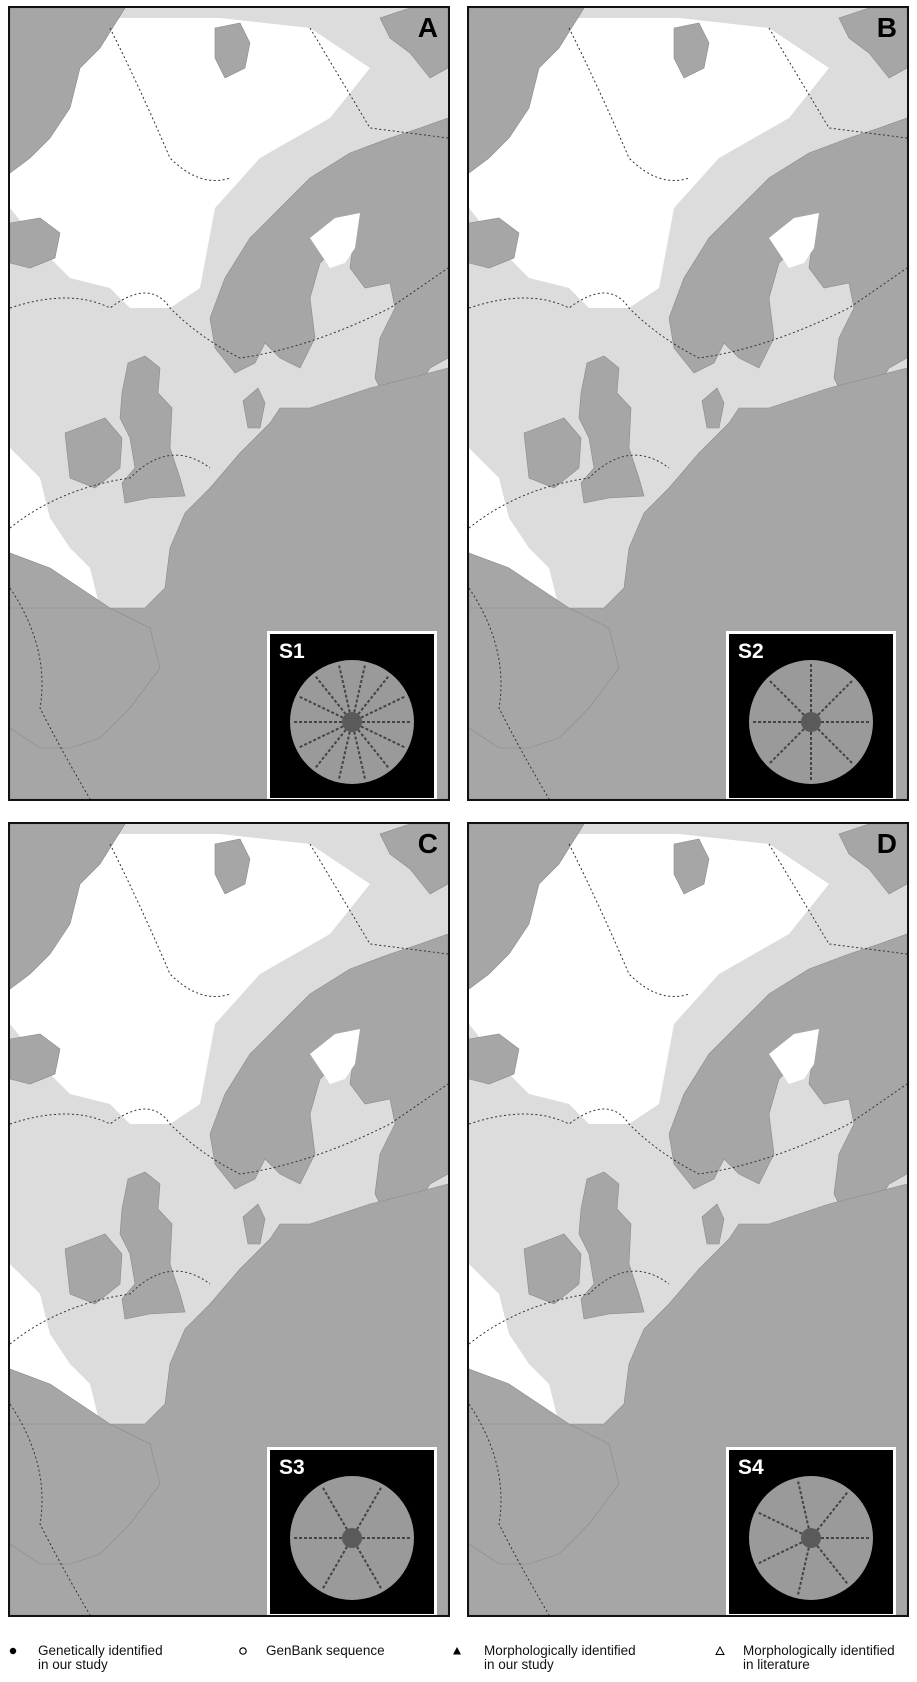  Describe the element at coordinates (751, 651) in the screenshot. I see `species-label: S2` at that location.